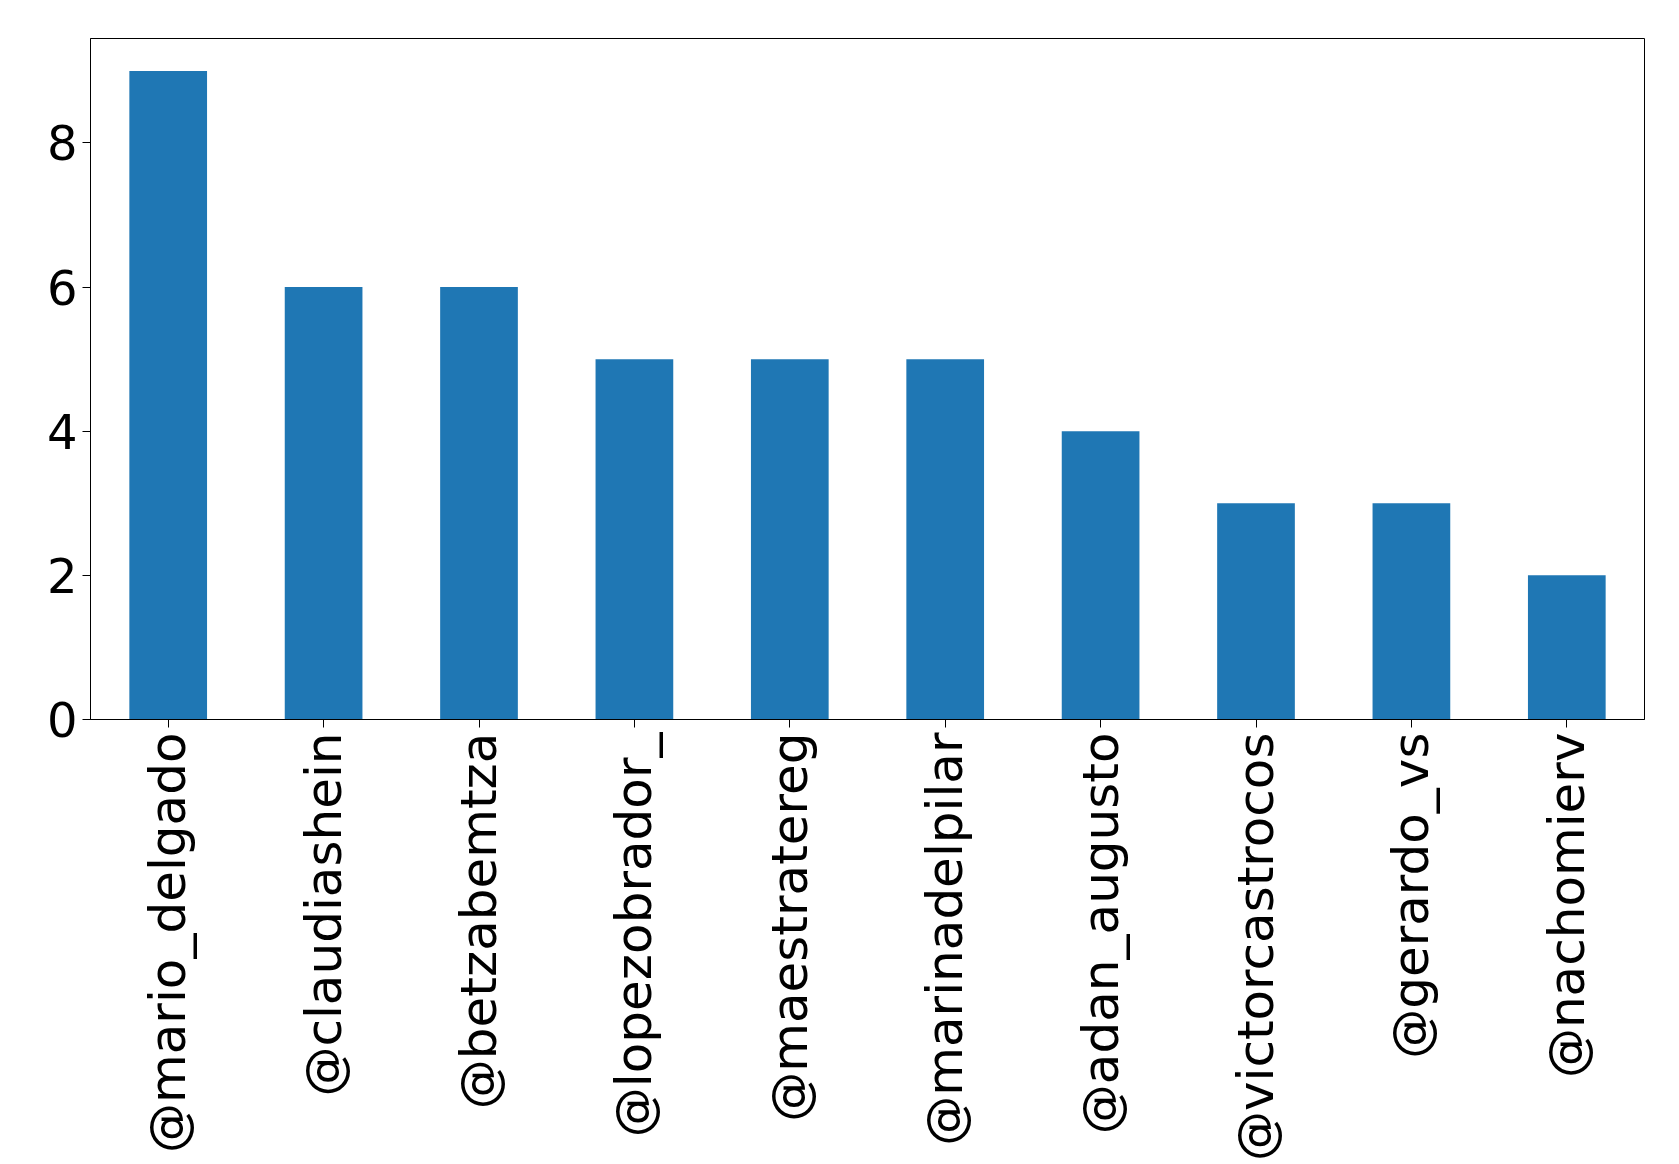 This screenshot has height=1164, width=1679. What do you see at coordinates (479, 921) in the screenshot?
I see `x-tick-label: @betzabemtza` at bounding box center [479, 921].